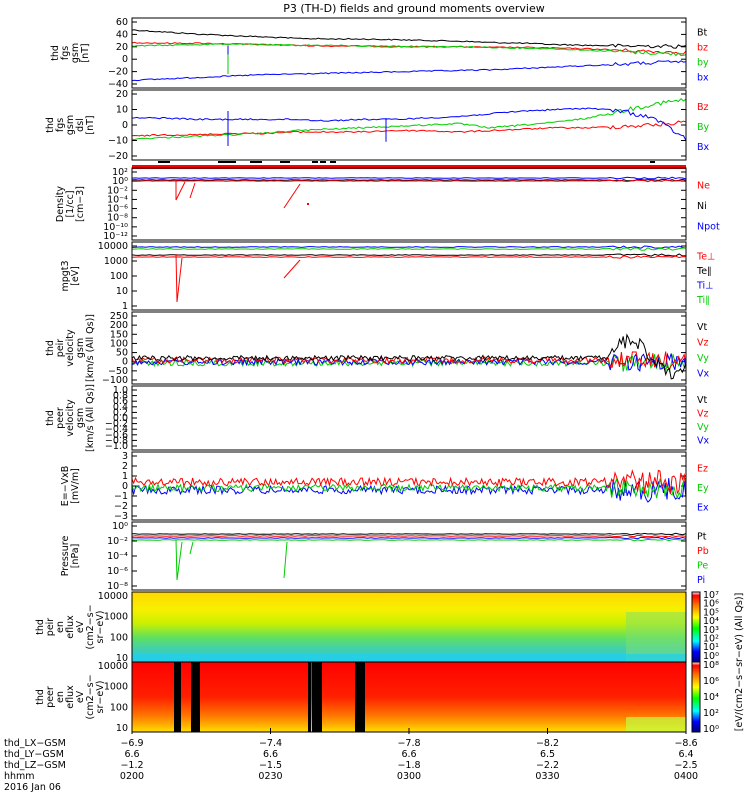 The height and width of the screenshot is (804, 750). What do you see at coordinates (60, 348) in the screenshot?
I see `ylabel-line: peir` at bounding box center [60, 348].